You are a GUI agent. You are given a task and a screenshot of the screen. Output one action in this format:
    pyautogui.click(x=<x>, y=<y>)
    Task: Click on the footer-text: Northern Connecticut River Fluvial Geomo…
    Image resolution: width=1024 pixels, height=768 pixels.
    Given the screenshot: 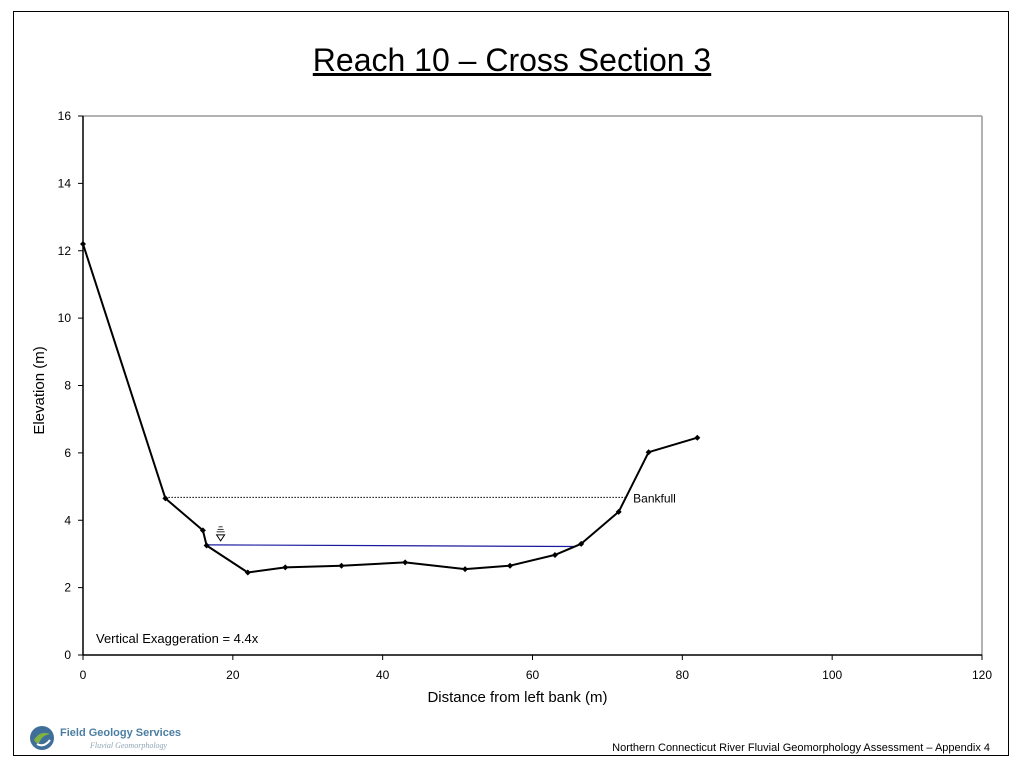 What is the action you would take?
    pyautogui.click(x=801, y=748)
    